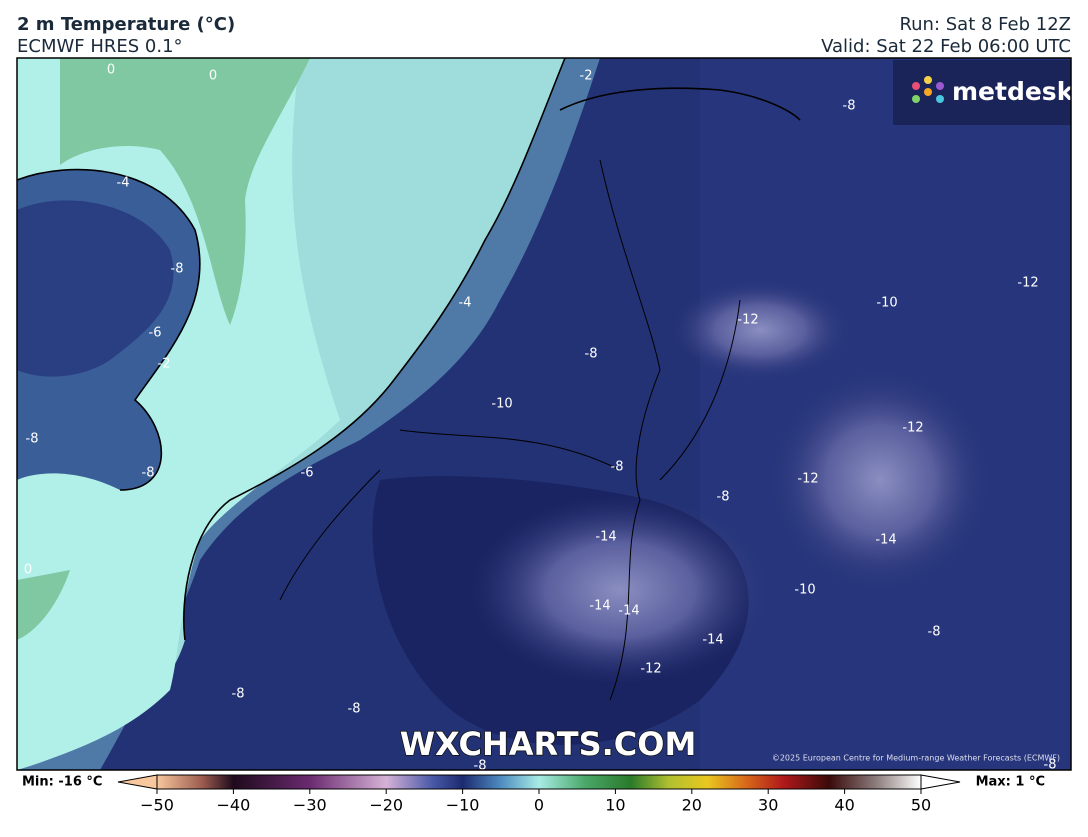 The image size is (1088, 837). What do you see at coordinates (548, 744) in the screenshot?
I see `watermark: WXCHARTS.COM` at bounding box center [548, 744].